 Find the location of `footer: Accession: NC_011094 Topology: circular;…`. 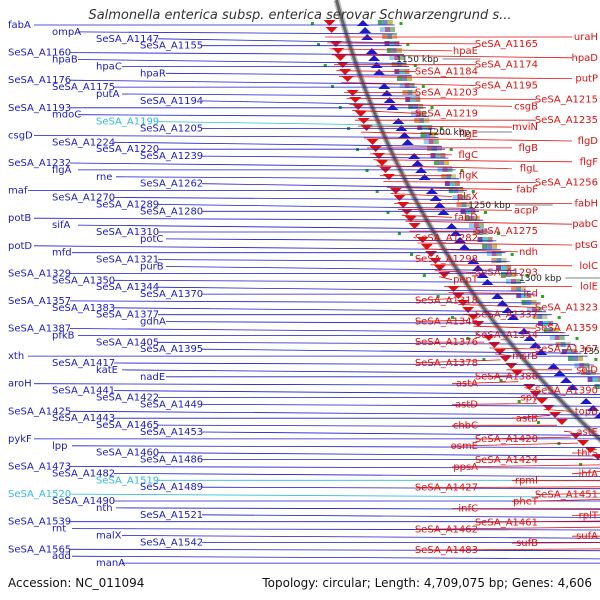

footer: Accession: NC_011094 Topology: circular;… is located at coordinates (300, 588).